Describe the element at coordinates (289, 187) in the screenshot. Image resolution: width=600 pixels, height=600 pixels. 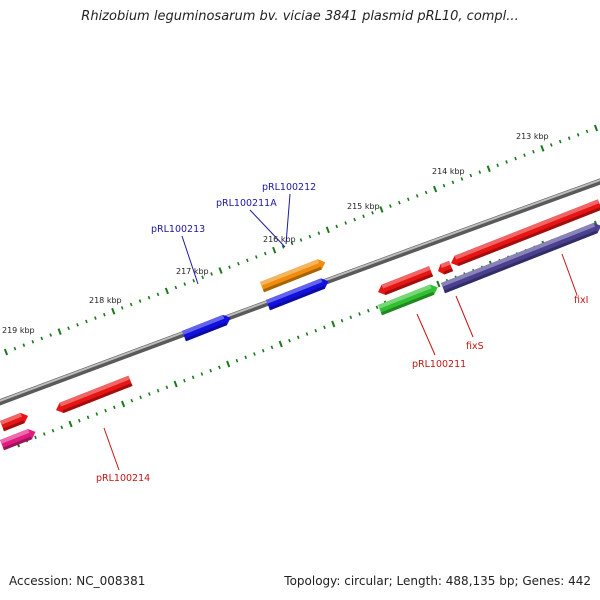
I see `feature-label: pRL100212` at that location.